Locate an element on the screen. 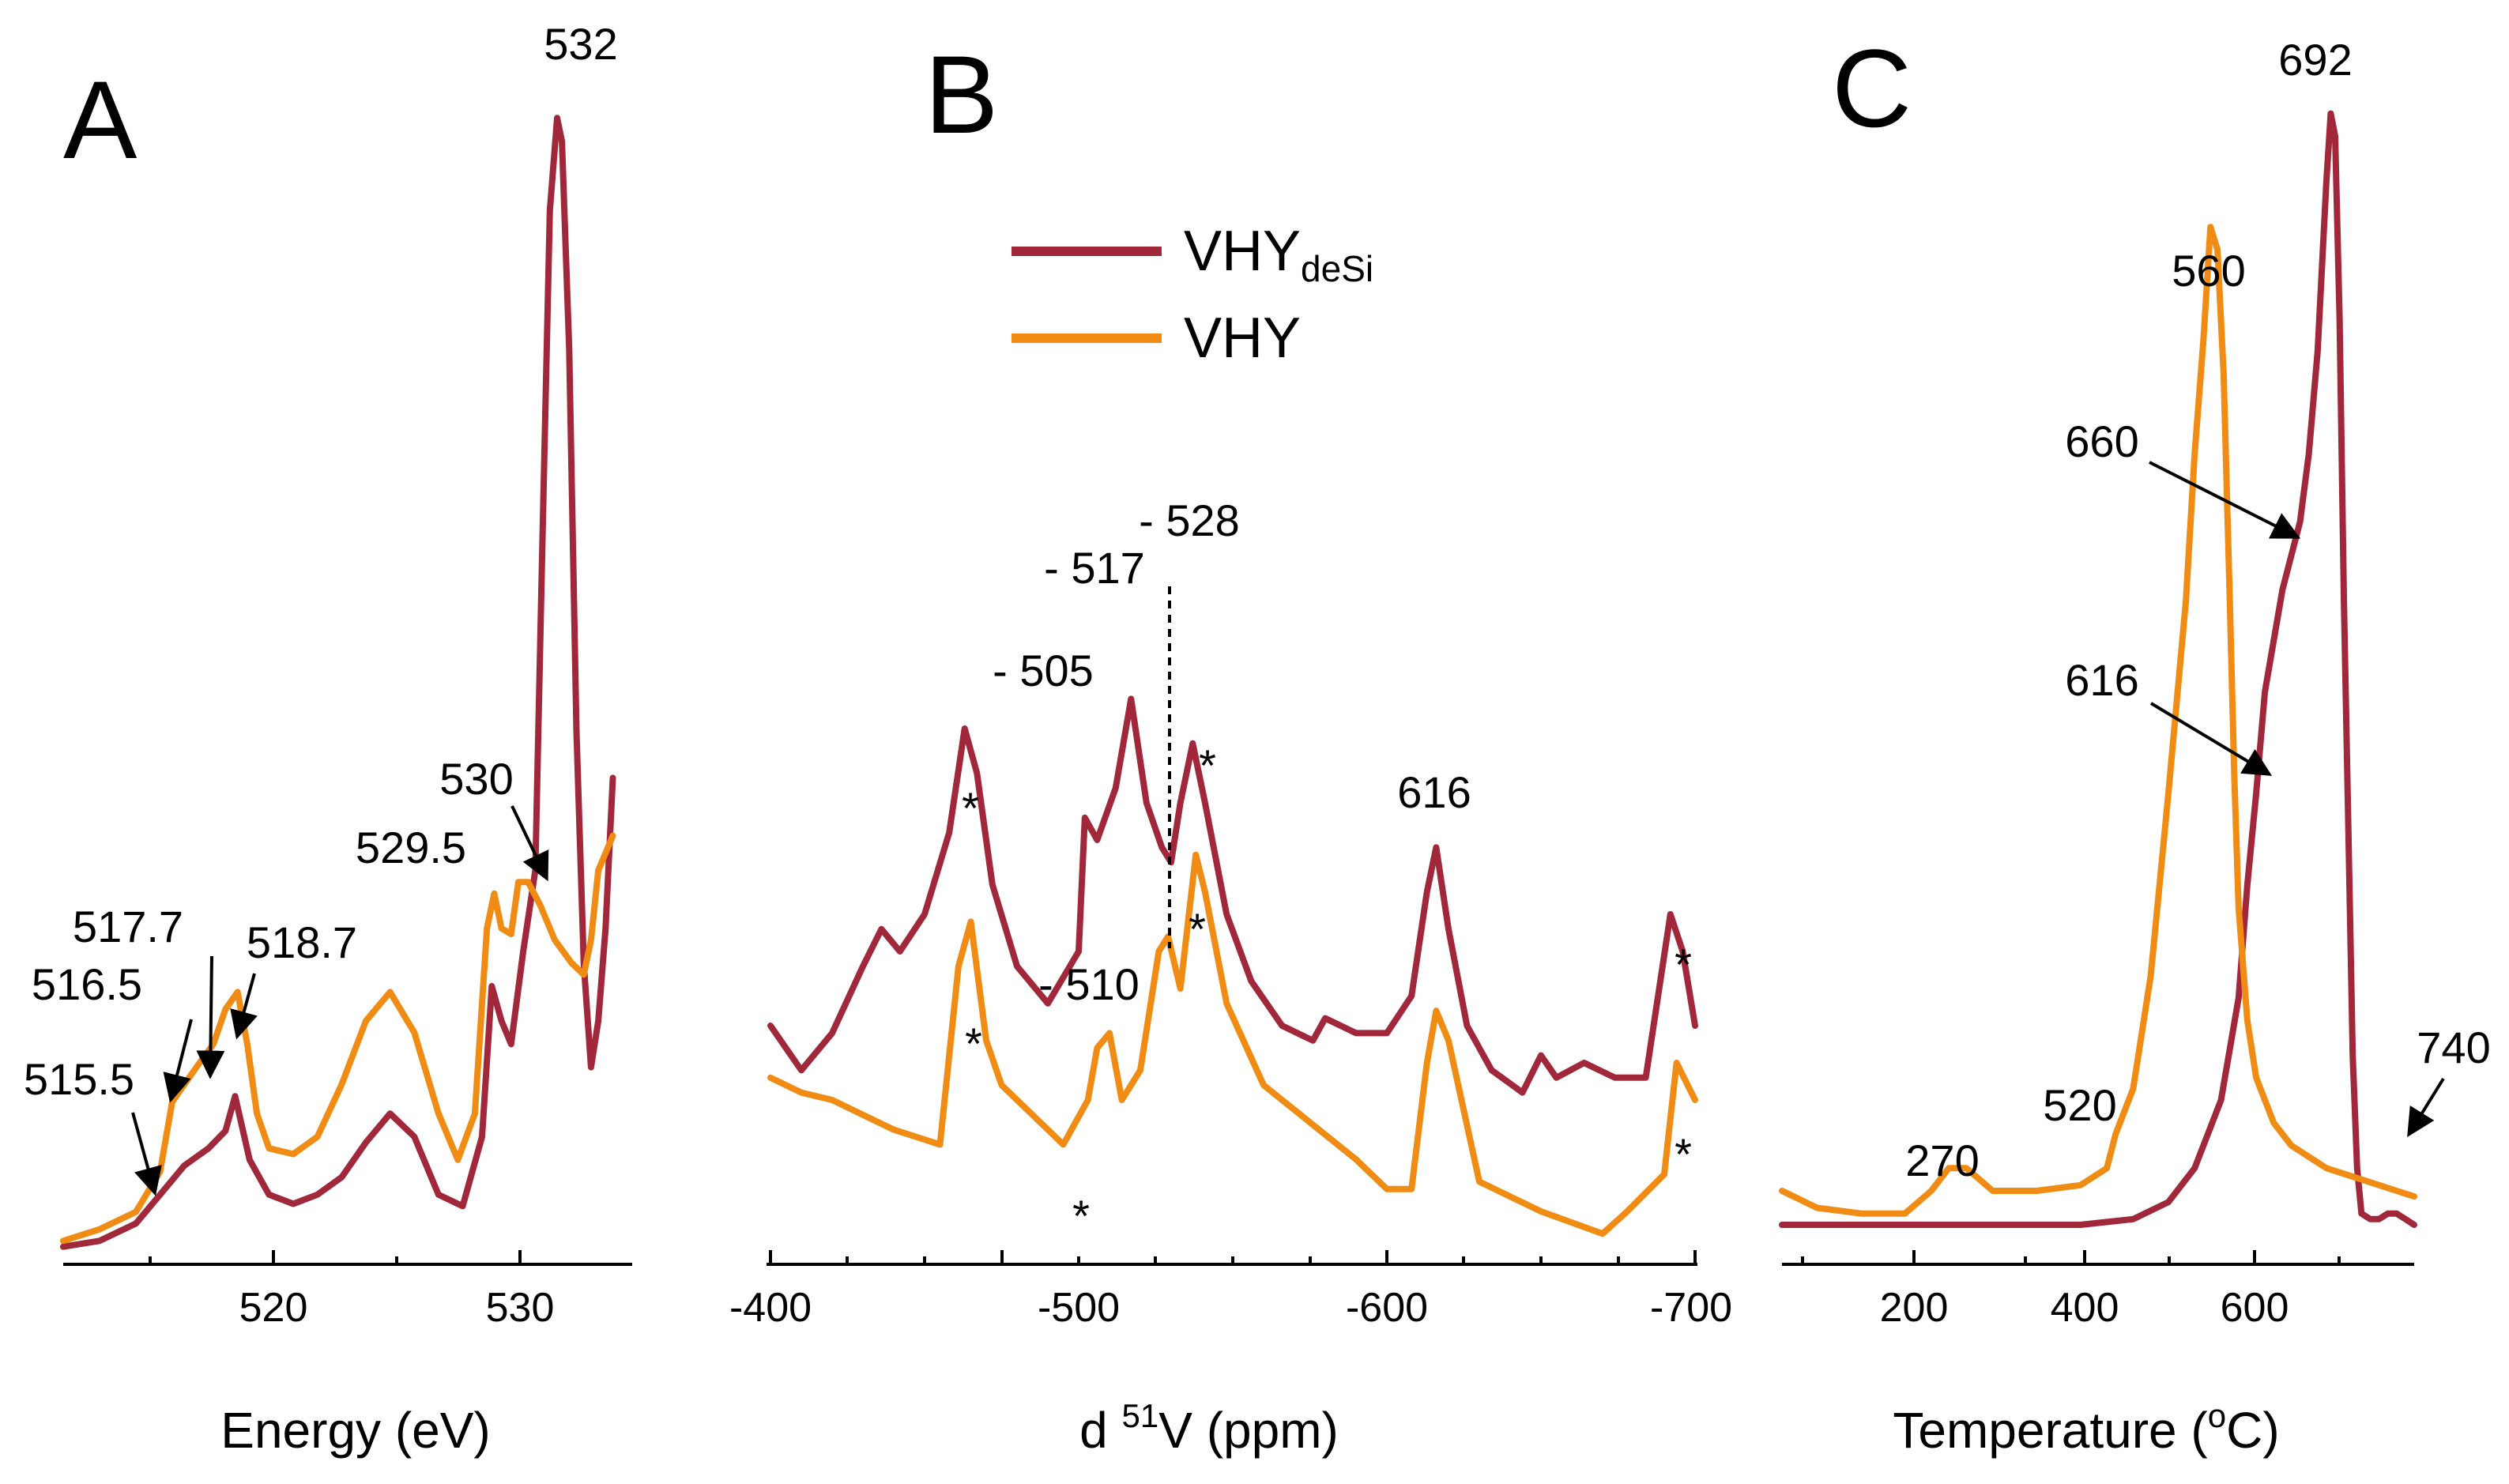 The width and height of the screenshot is (2509, 1484). annotation-517: - 517 is located at coordinates (1094, 568).